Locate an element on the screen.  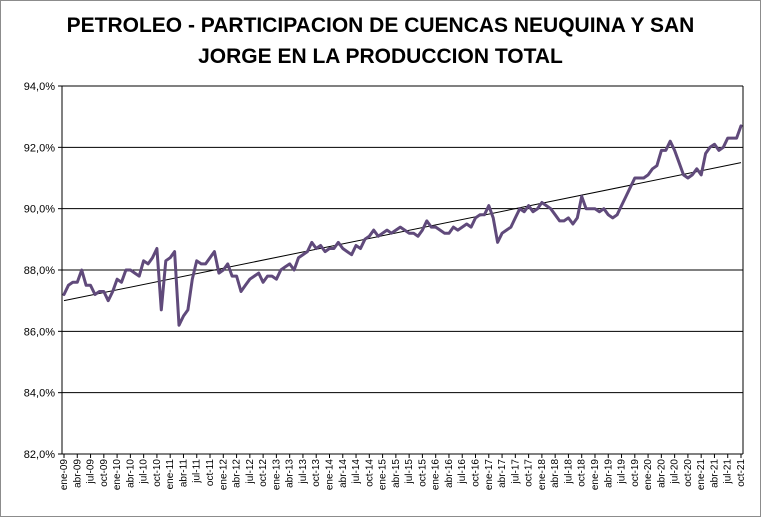
x-tick-label: oct-10 is located at coordinates (157, 473).